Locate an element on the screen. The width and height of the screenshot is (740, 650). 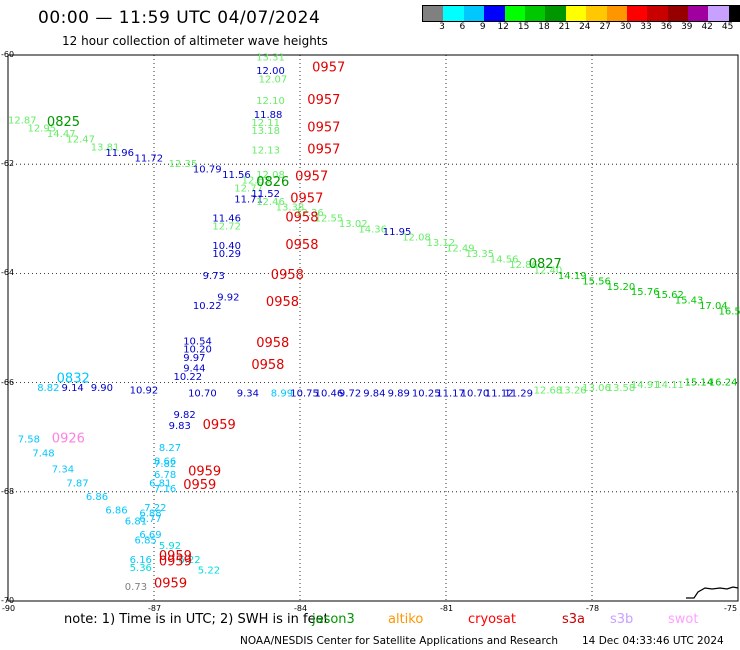
legend-label: 27 is located at coordinates (605, 27).